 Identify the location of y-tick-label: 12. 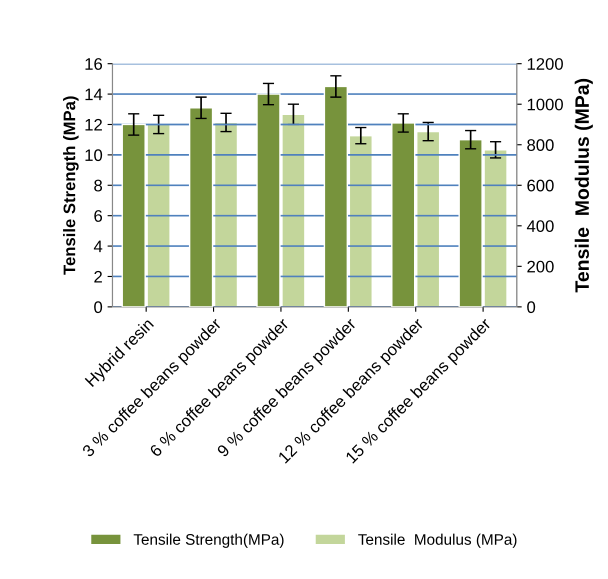
(93, 124).